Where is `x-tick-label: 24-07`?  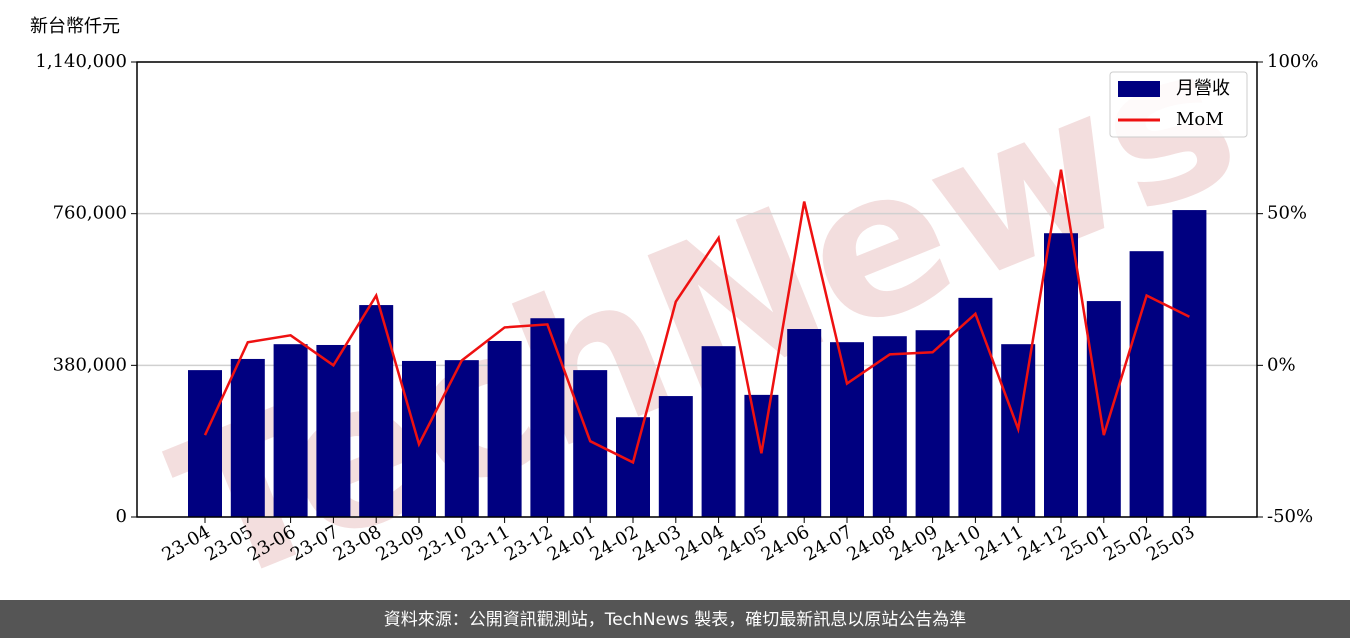 x-tick-label: 24-07 is located at coordinates (828, 543).